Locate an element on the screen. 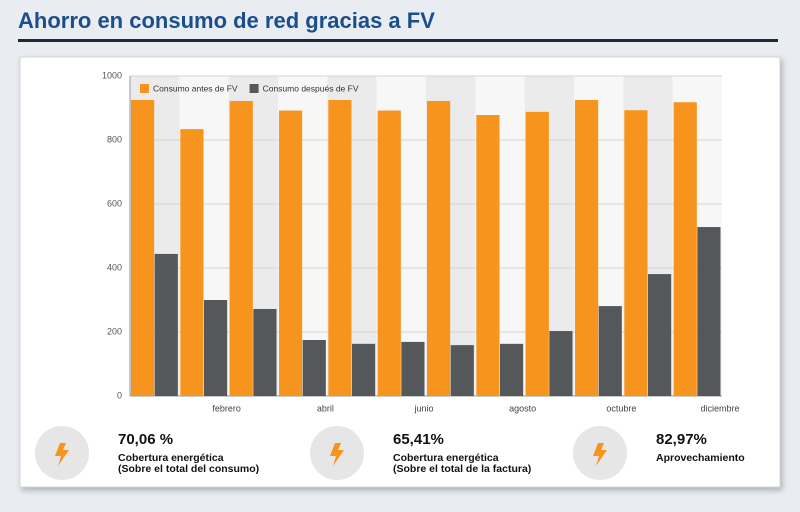  x-tick-label: agosto is located at coordinates (522, 408).